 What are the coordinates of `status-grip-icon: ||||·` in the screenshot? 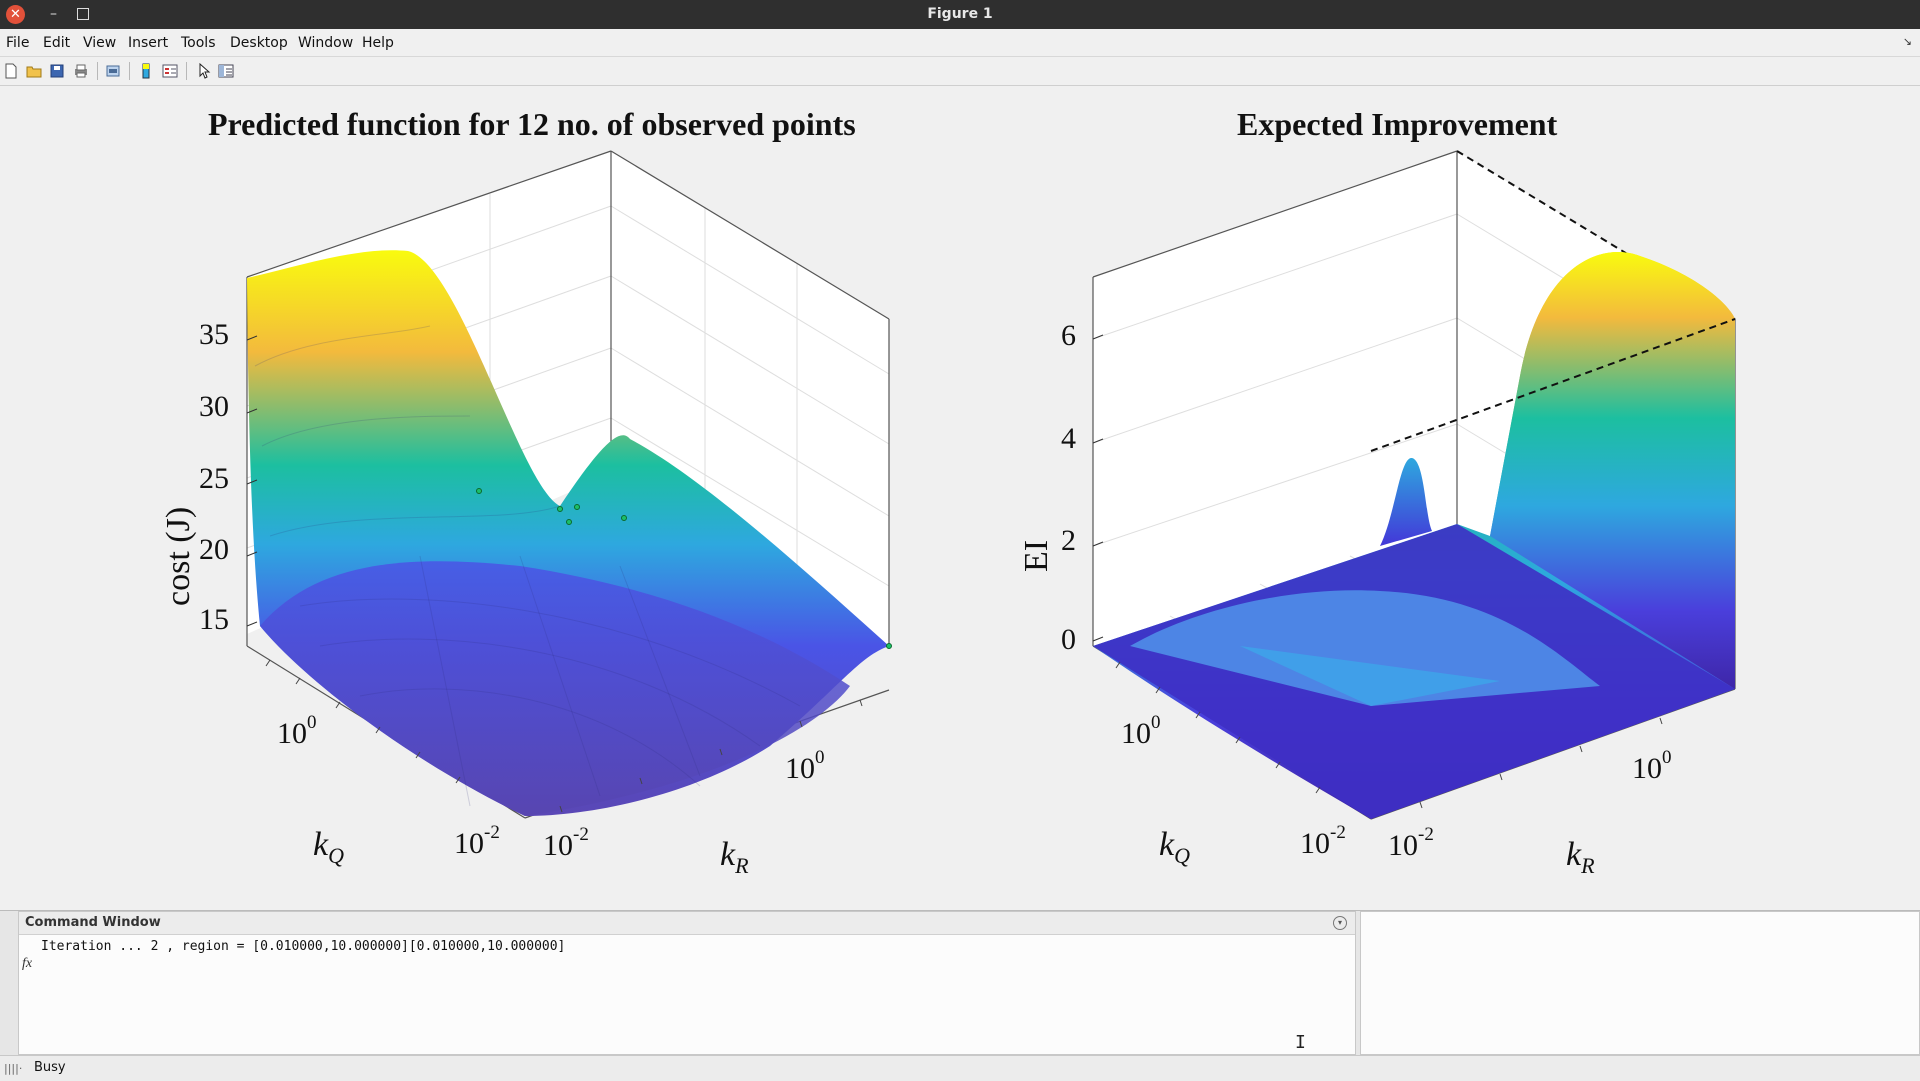 It's located at (13, 1068).